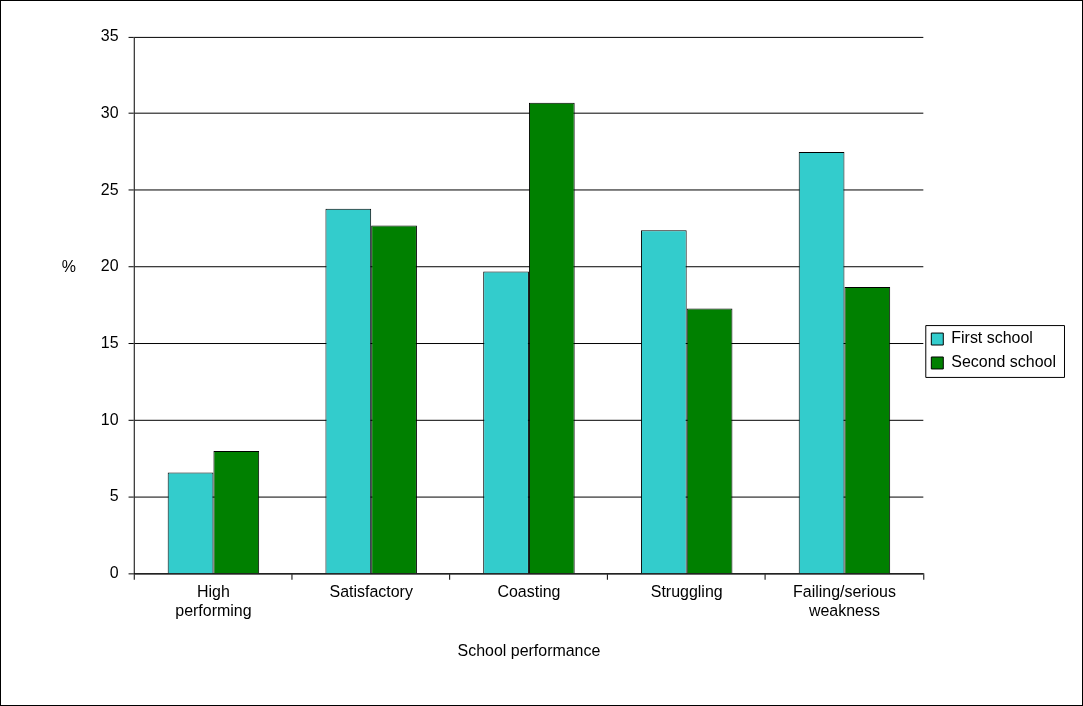 The image size is (1083, 706). What do you see at coordinates (109, 266) in the screenshot?
I see `y-tick-label: 20` at bounding box center [109, 266].